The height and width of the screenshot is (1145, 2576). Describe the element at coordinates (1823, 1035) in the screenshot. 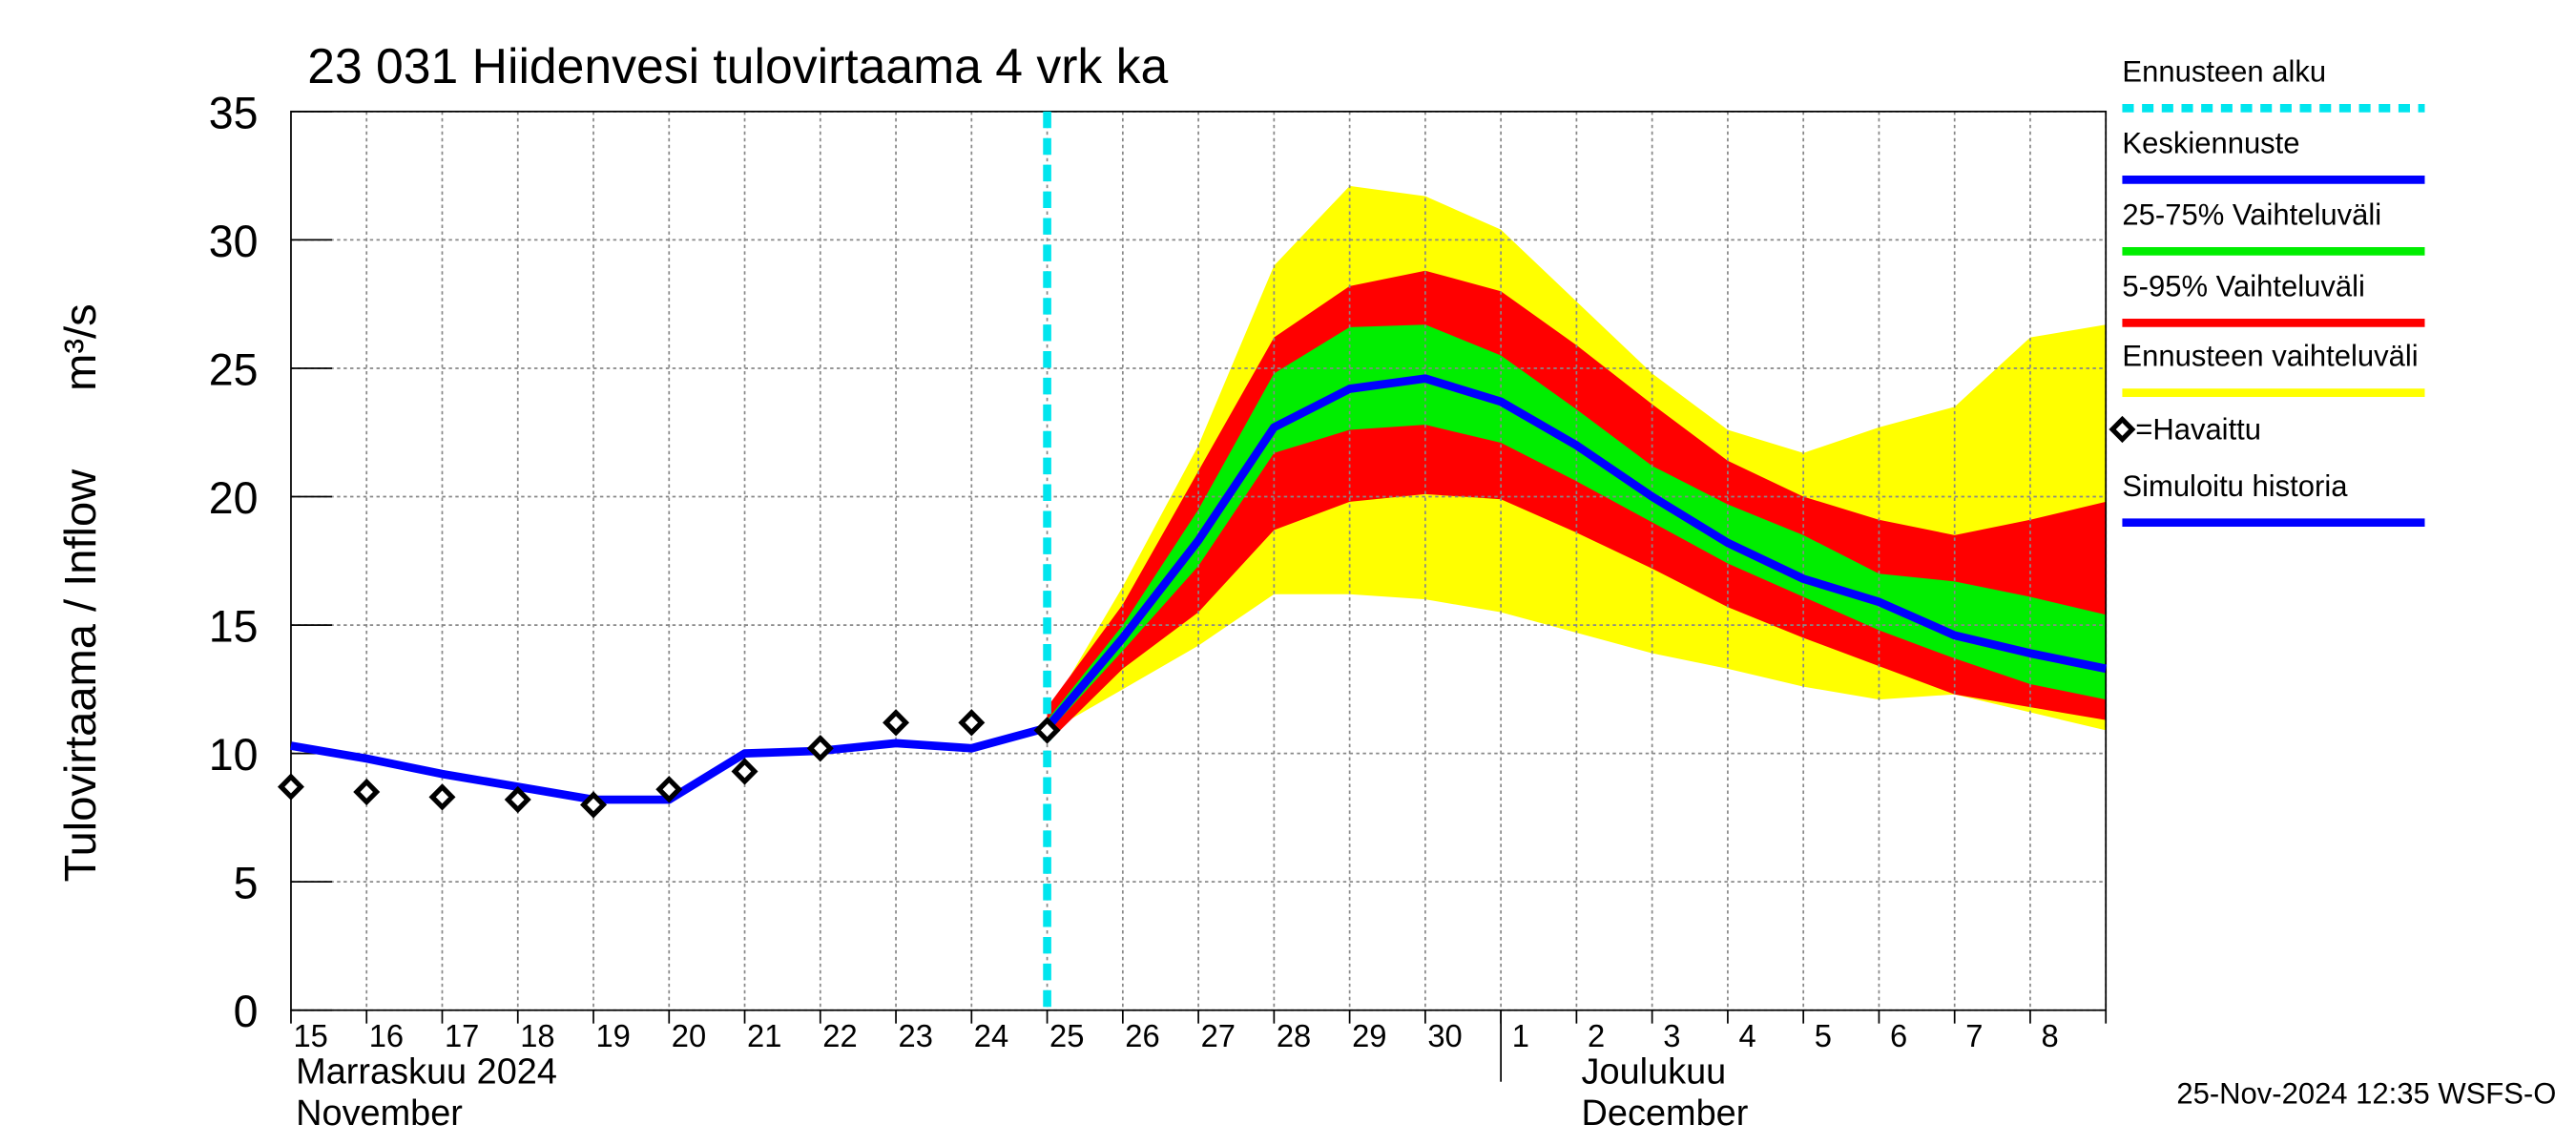

I see `x-tick-label: 5` at that location.